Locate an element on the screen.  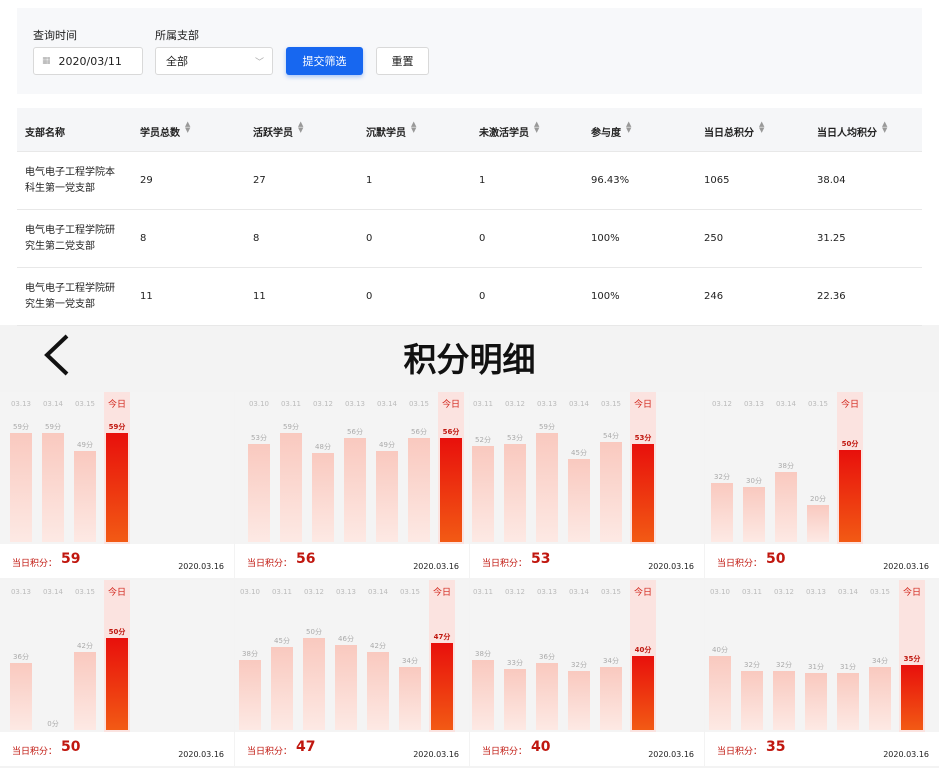
date-label: 03.12 is located at coordinates (323, 404).